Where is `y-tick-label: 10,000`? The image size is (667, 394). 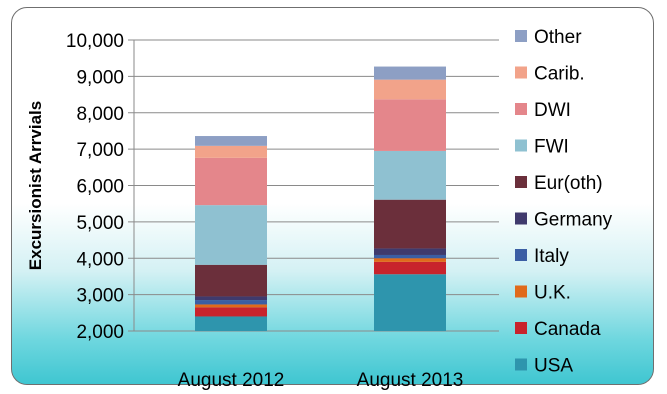 y-tick-label: 10,000 is located at coordinates (95, 41).